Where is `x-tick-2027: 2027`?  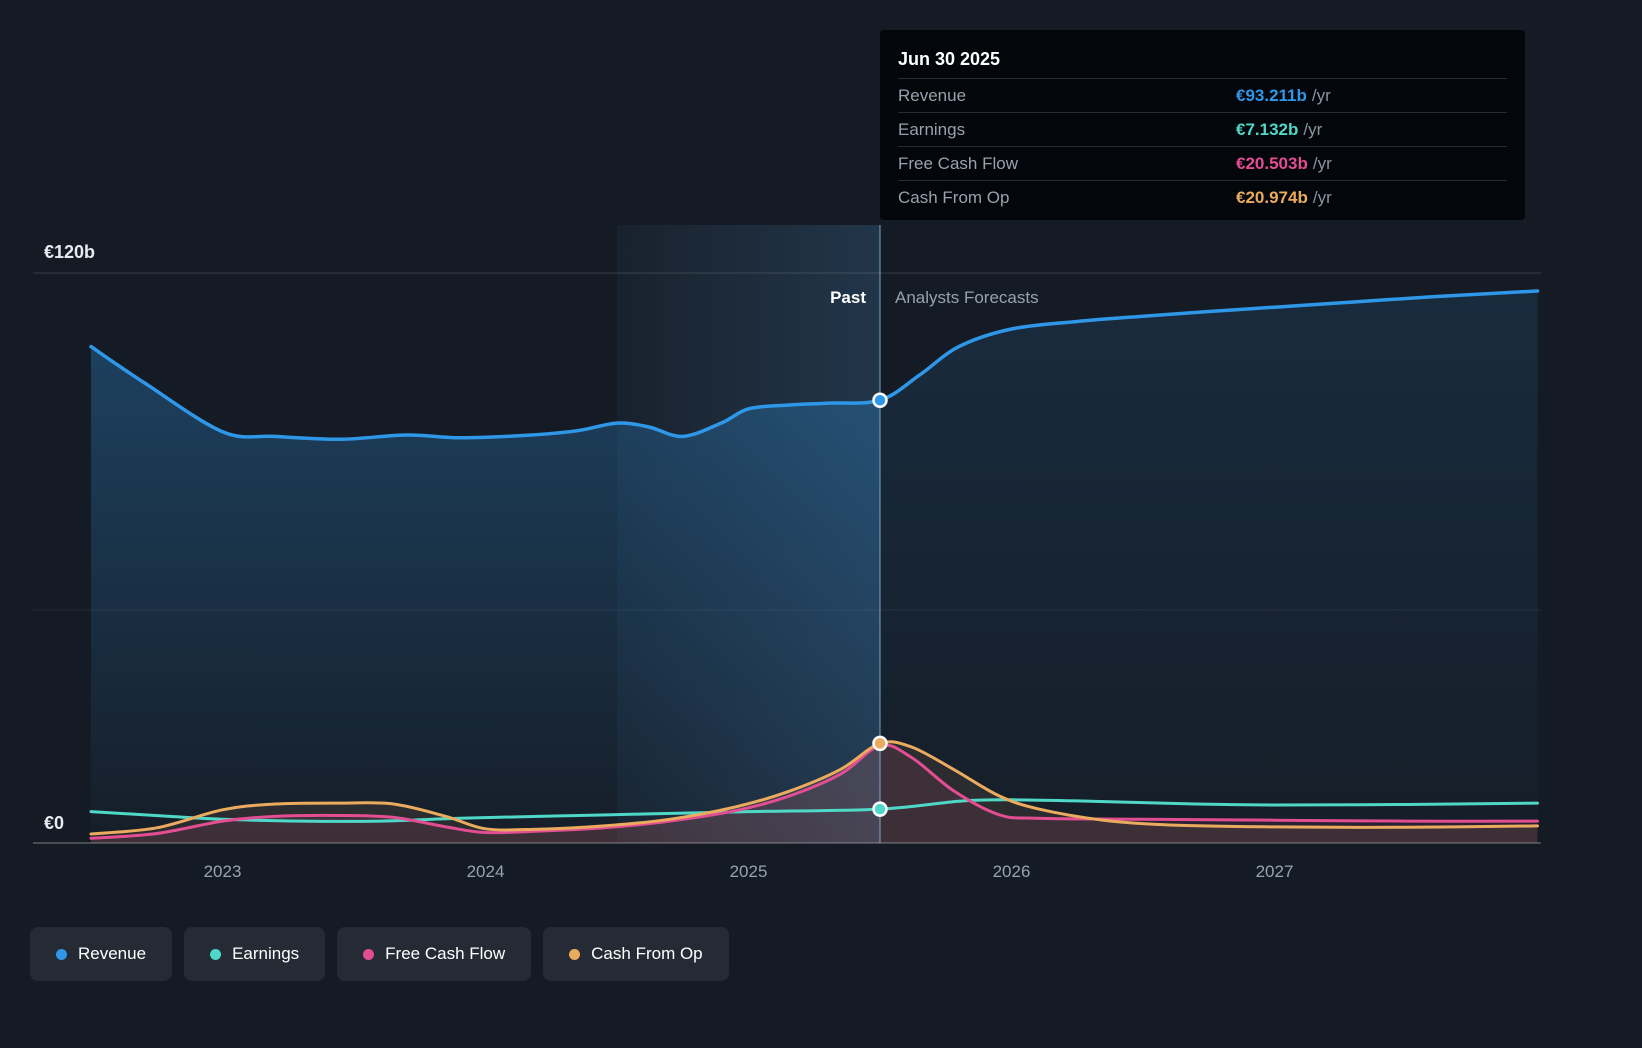
x-tick-2027: 2027 is located at coordinates (1274, 871).